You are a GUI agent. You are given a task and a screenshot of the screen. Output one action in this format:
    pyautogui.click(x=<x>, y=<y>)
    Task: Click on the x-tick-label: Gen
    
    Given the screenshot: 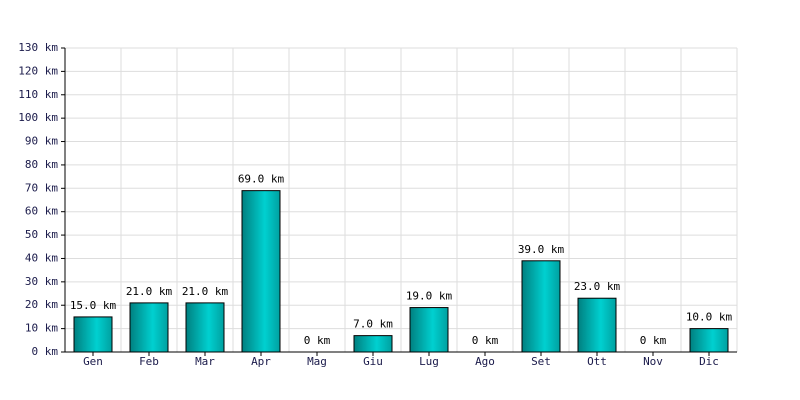 What is the action you would take?
    pyautogui.click(x=93, y=361)
    